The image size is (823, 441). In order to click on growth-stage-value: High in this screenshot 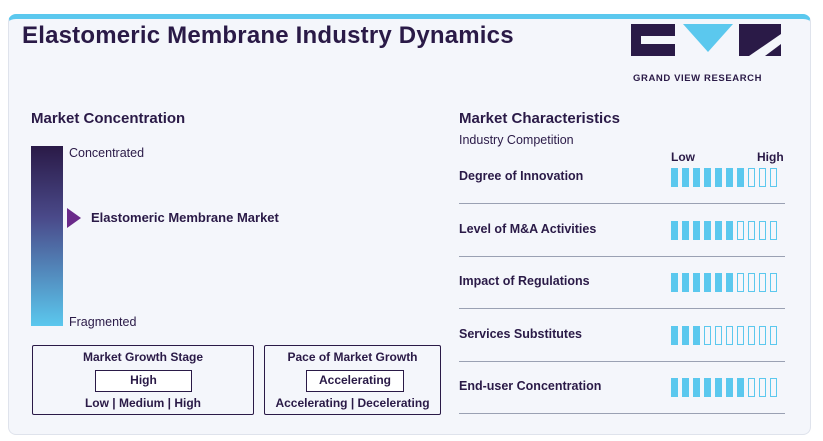, I will do `click(143, 381)`.